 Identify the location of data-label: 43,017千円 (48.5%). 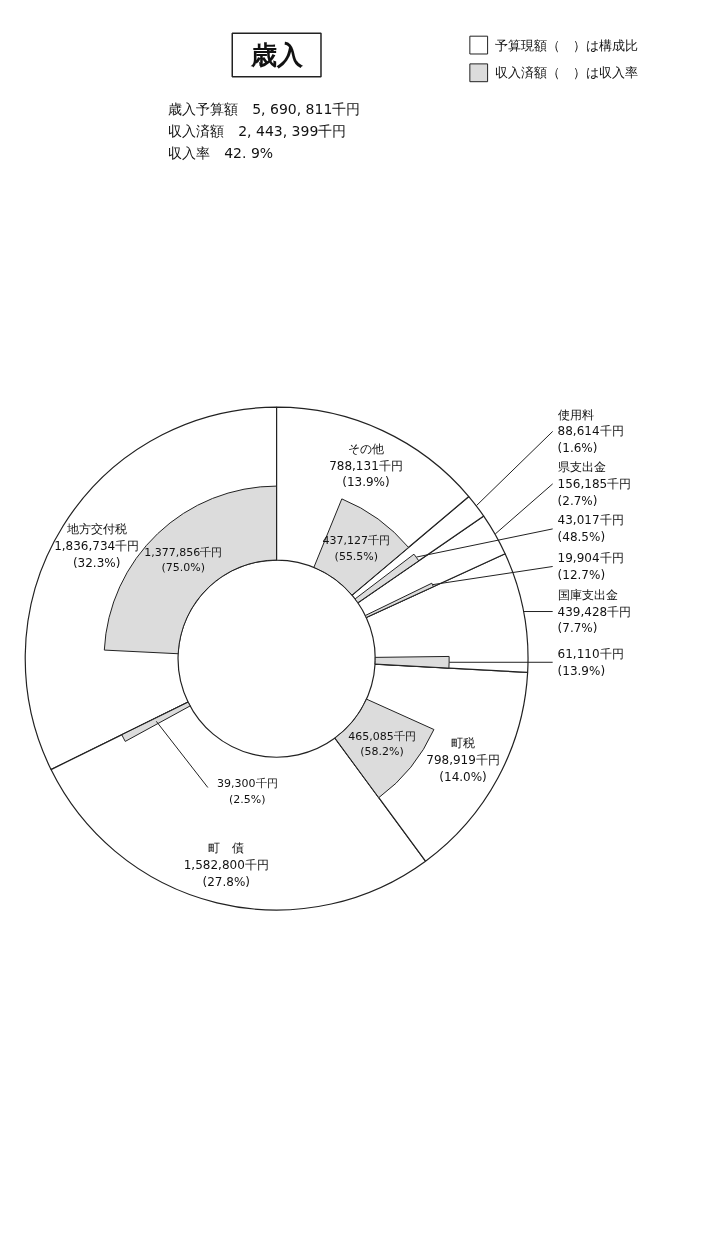
(590, 529).